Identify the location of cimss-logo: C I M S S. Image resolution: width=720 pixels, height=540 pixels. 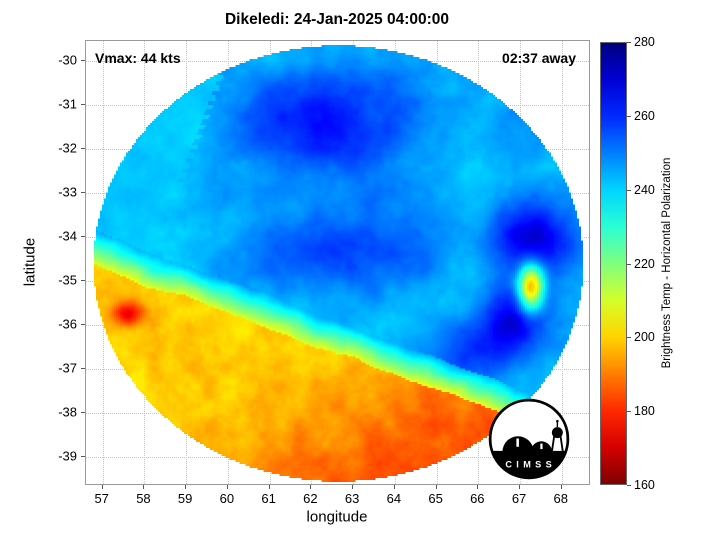
(529, 439).